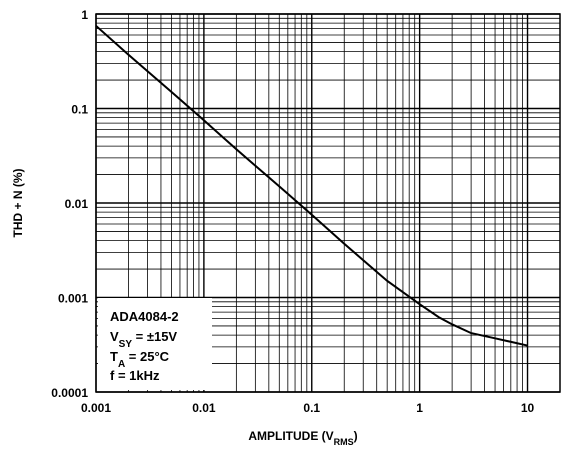  I want to click on annotation-frequency: f = 1kHz, so click(135, 375).